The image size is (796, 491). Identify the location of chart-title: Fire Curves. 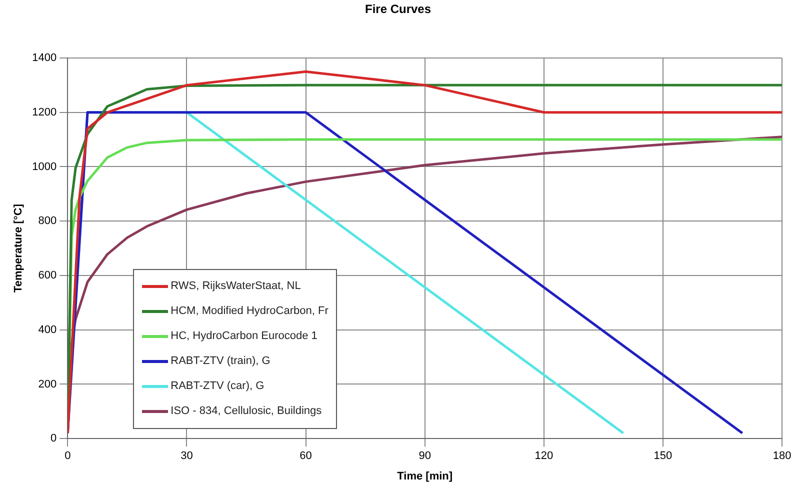
(398, 9).